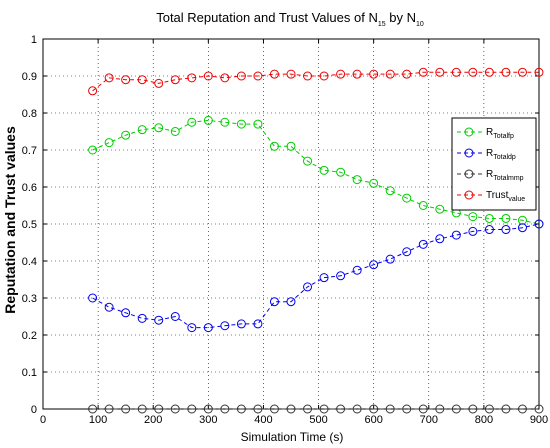 This screenshot has width=550, height=448. Describe the element at coordinates (469, 195) in the screenshot. I see `legend-marker-trust` at that location.